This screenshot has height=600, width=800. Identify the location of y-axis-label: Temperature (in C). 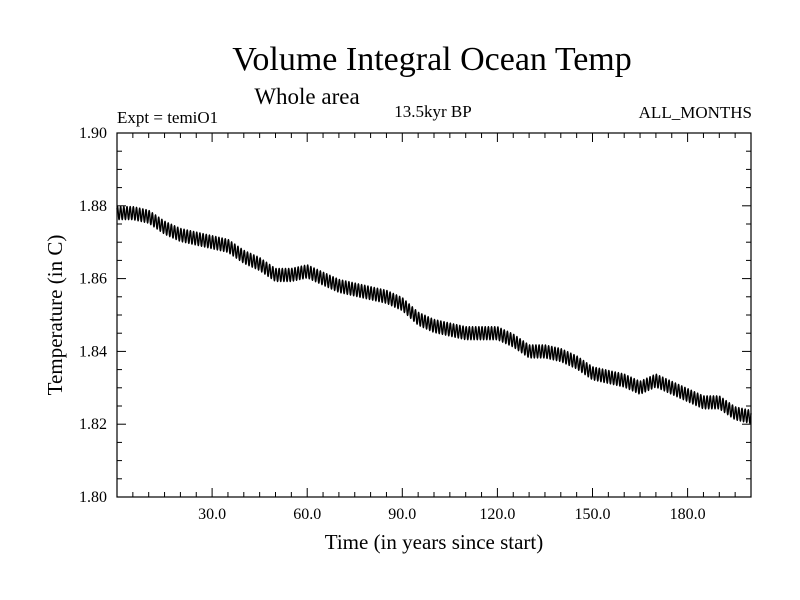
(55, 315).